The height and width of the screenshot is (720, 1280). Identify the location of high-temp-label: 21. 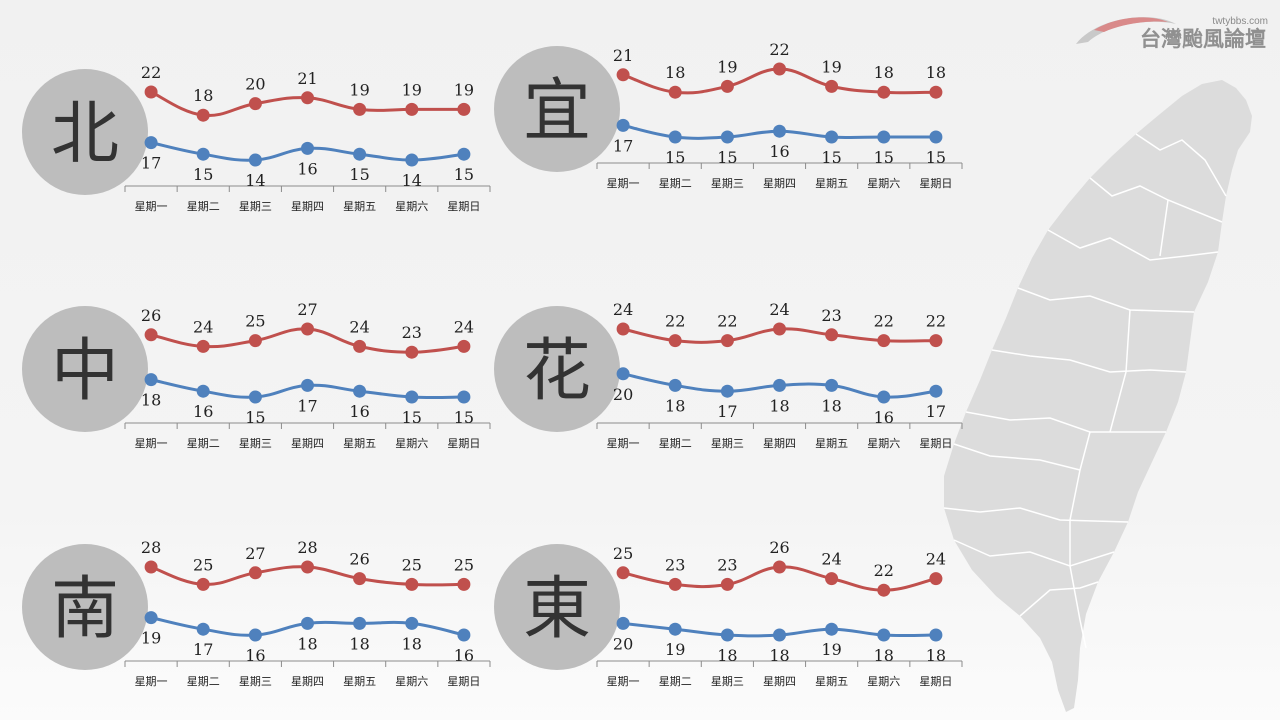
(307, 78).